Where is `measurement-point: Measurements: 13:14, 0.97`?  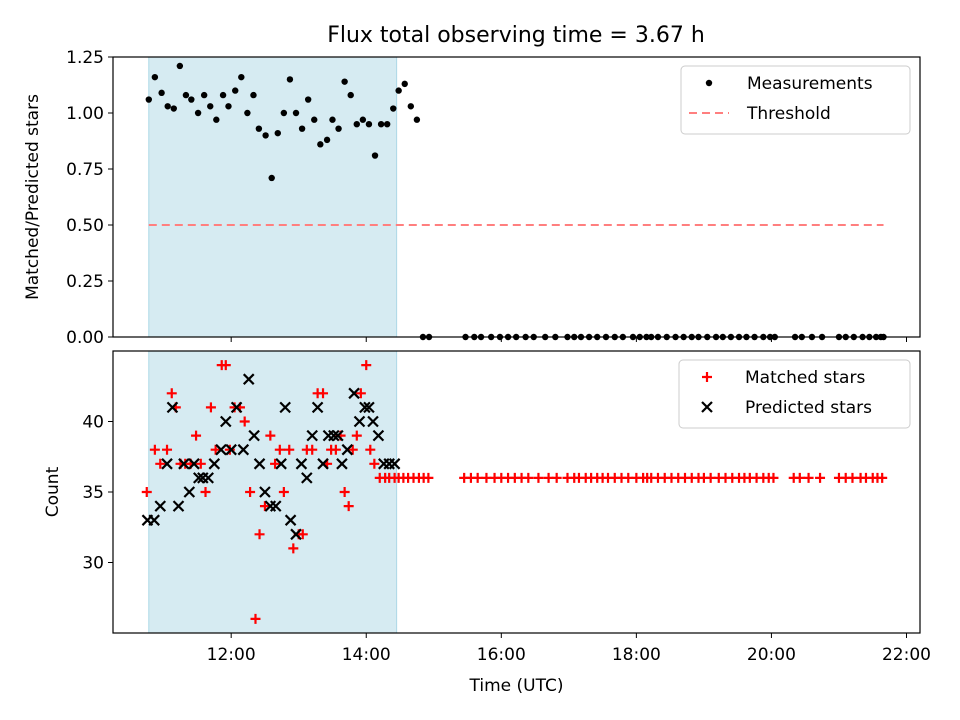
measurement-point: Measurements: 13:14, 0.97 is located at coordinates (314, 119).